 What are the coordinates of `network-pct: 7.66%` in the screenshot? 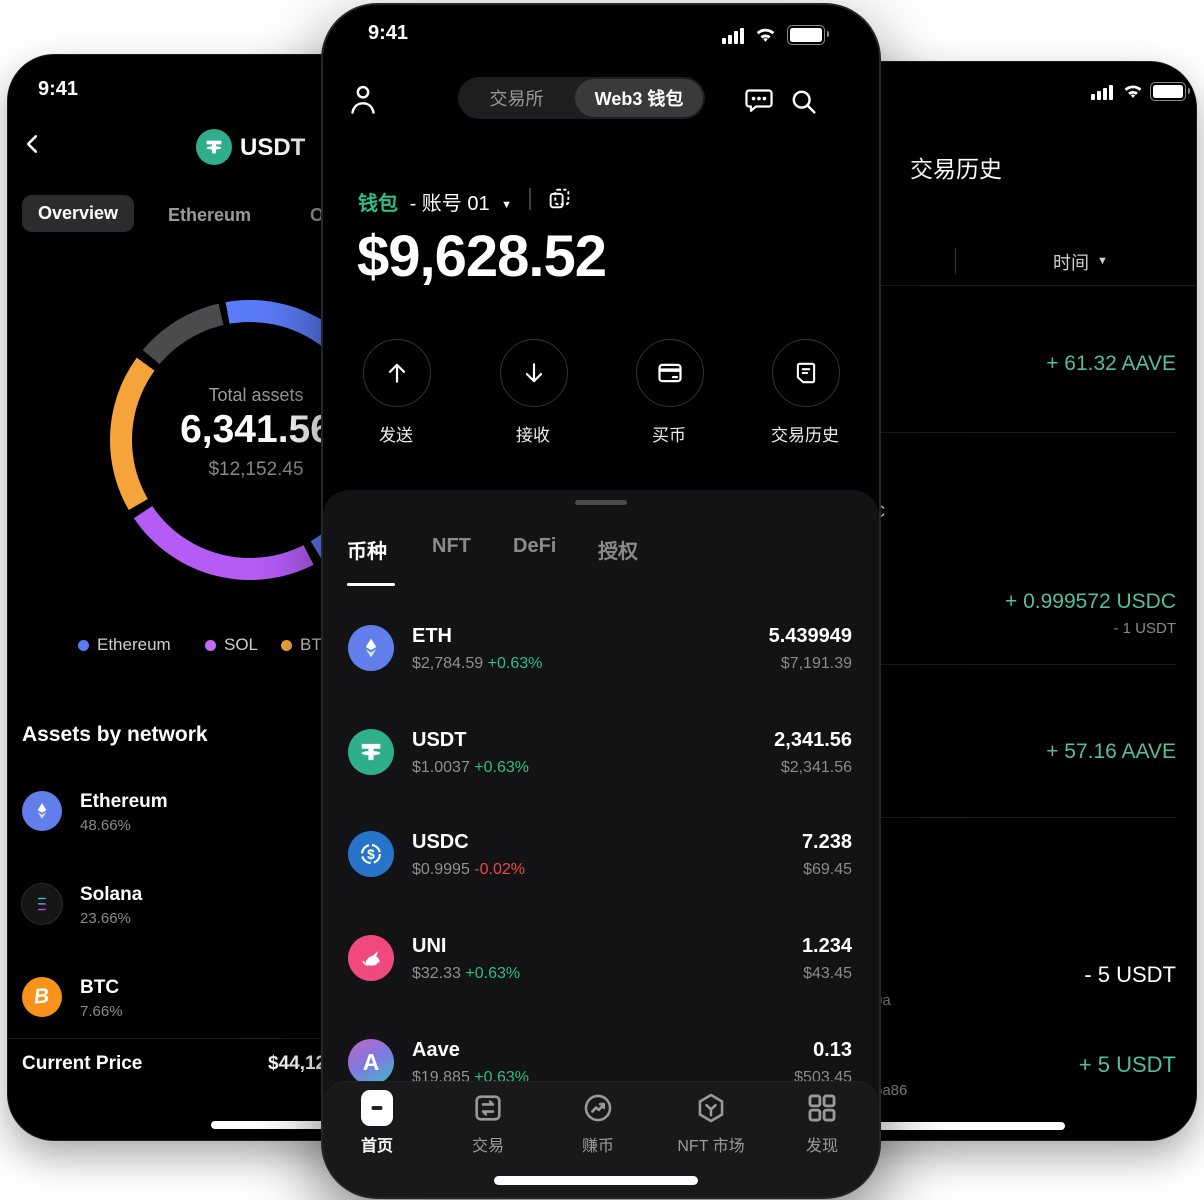 It's located at (101, 1011).